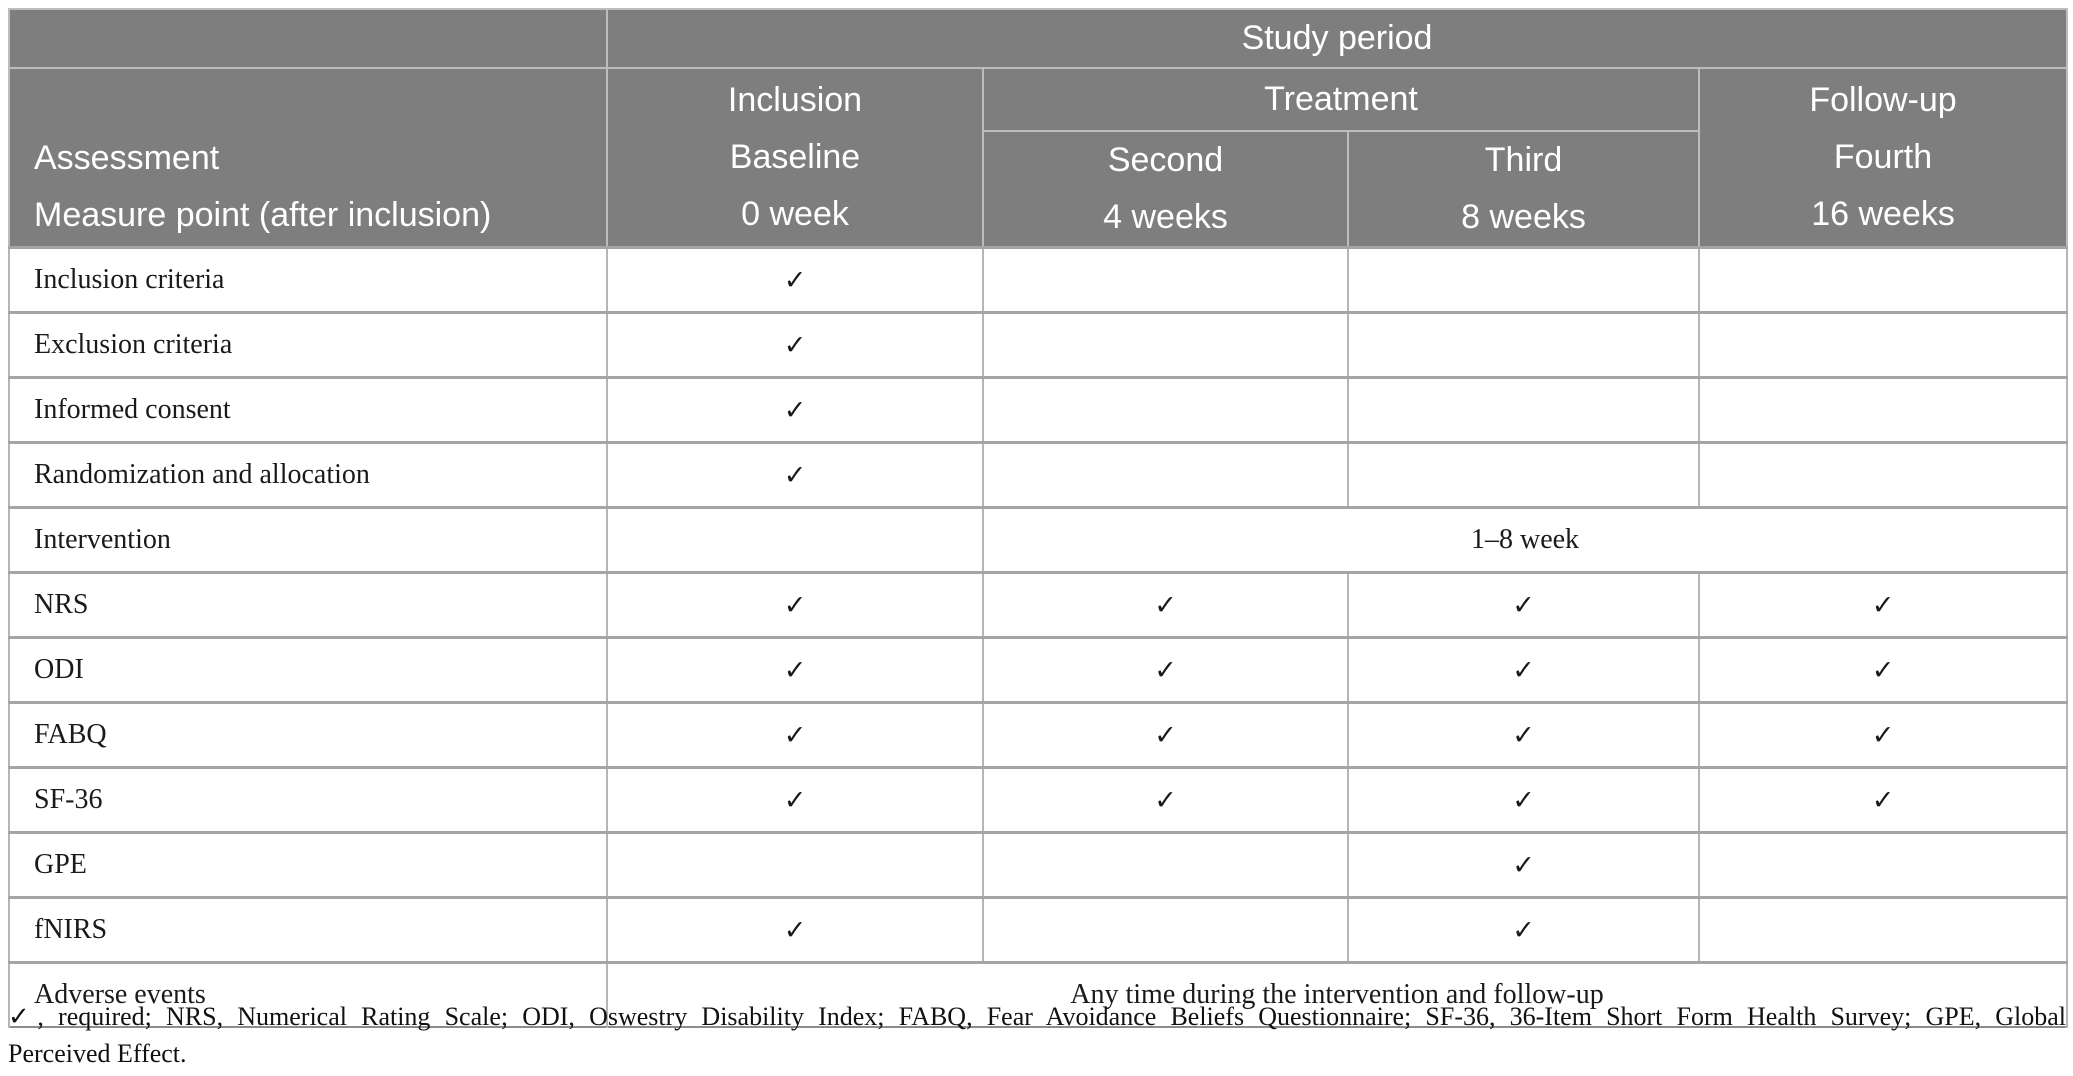 This screenshot has height=1076, width=2073. I want to click on baseline-label: Baseline, so click(795, 157).